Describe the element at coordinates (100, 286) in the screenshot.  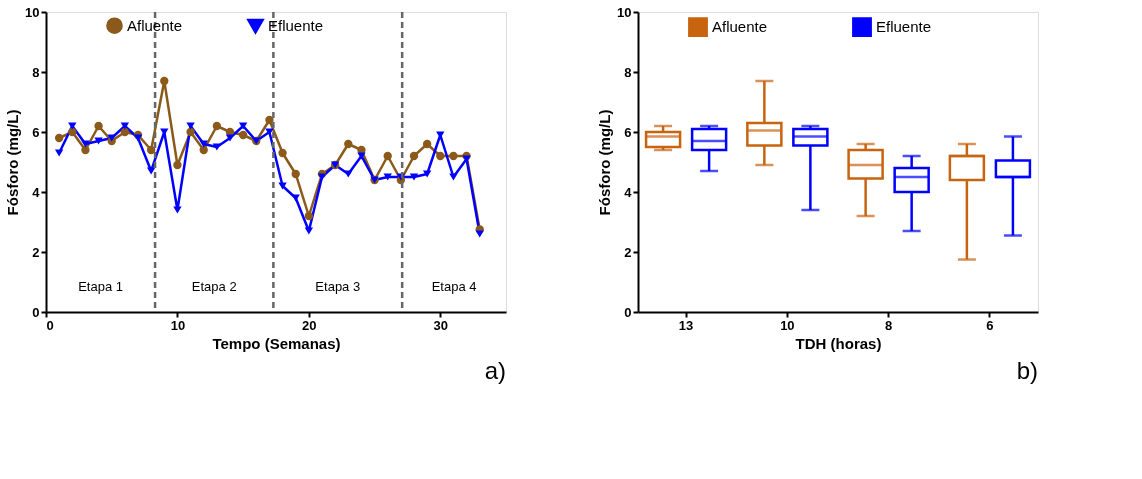
I see `annotation: Etapa 1` at that location.